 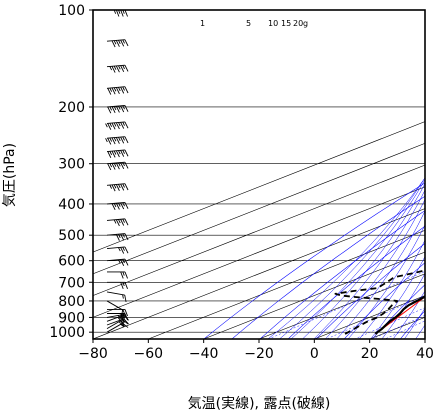 I want to click on y-tick-label: 400, so click(x=71, y=205).